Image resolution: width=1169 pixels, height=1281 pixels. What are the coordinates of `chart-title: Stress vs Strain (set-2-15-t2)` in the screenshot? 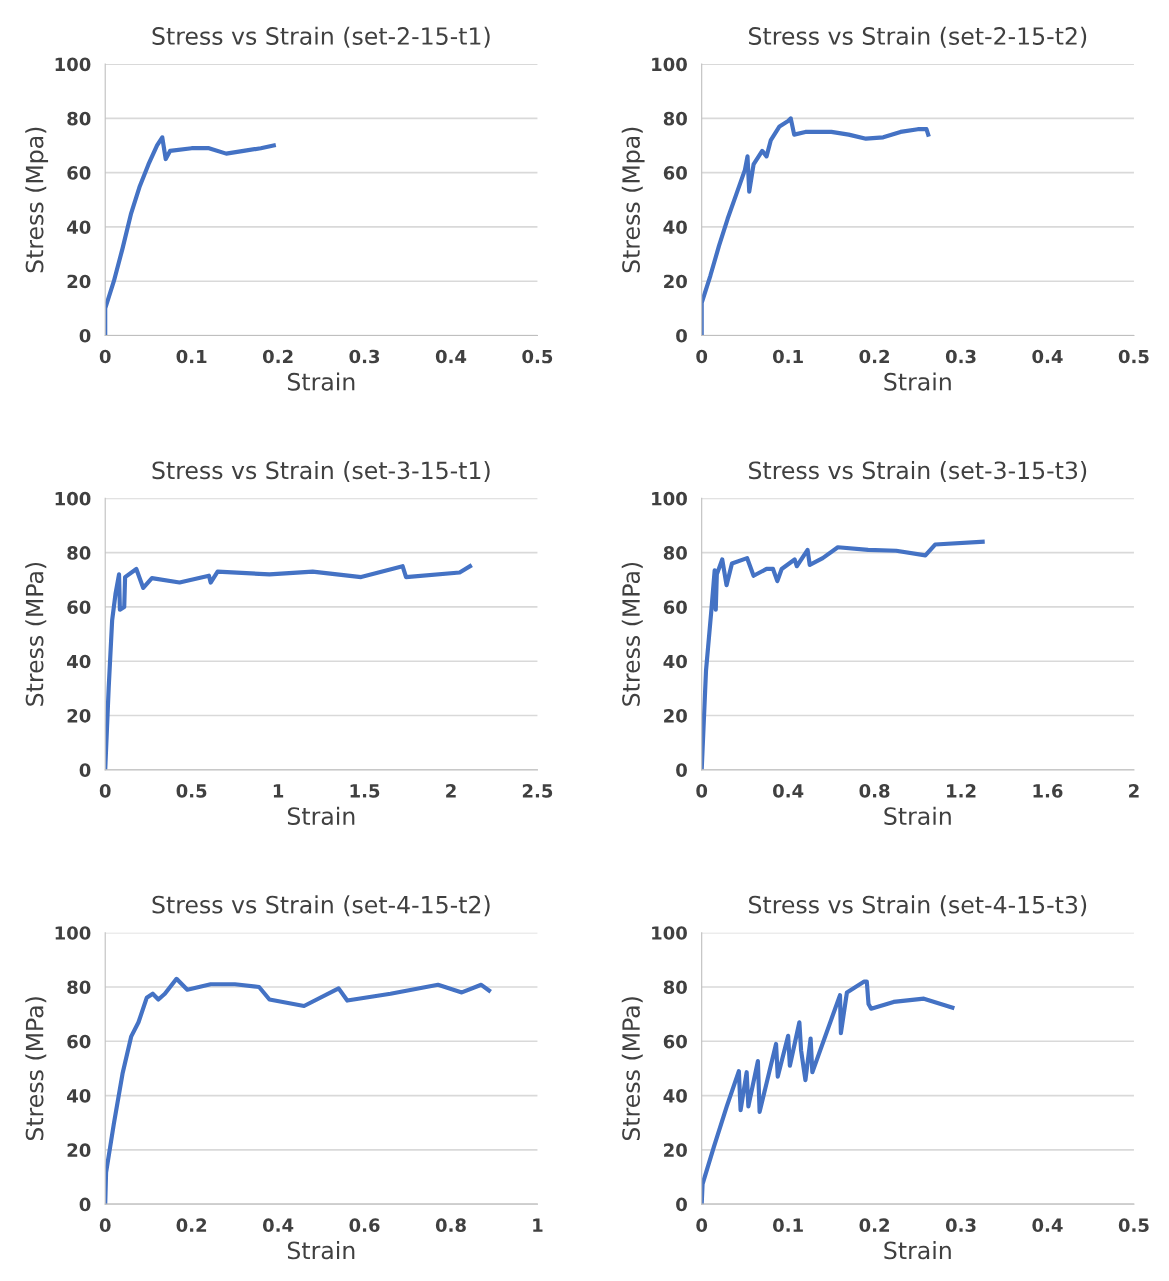 It's located at (918, 37).